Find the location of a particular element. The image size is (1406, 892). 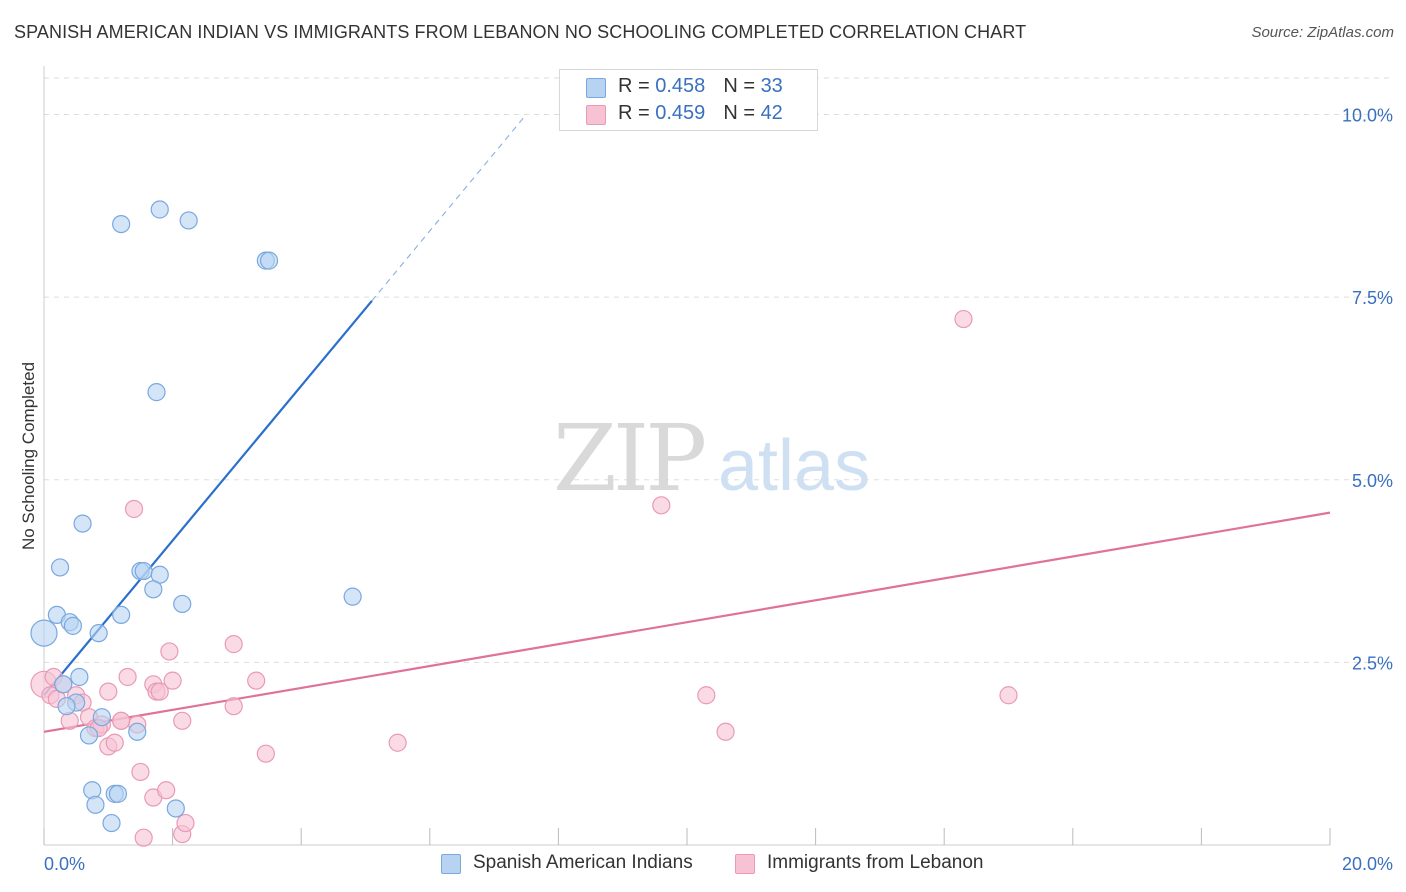

legend-text: R = 0.458 N = 33 is located at coordinates (700, 86).